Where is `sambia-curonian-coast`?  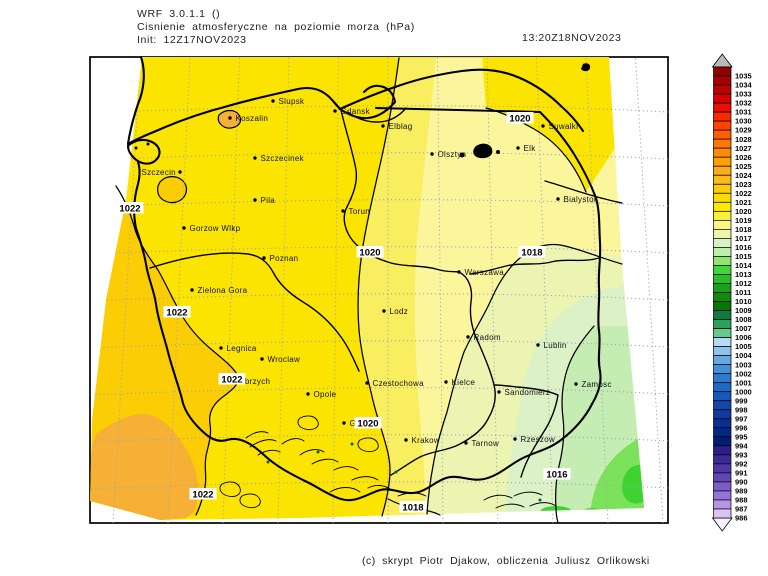
sambia-curonian-coast is located at coordinates (461, 100).